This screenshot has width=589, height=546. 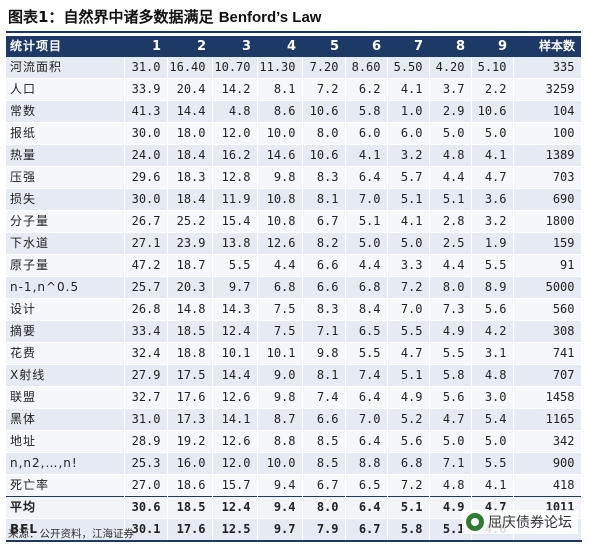 I want to click on digit-percent-cell: 3.2, so click(x=492, y=221).